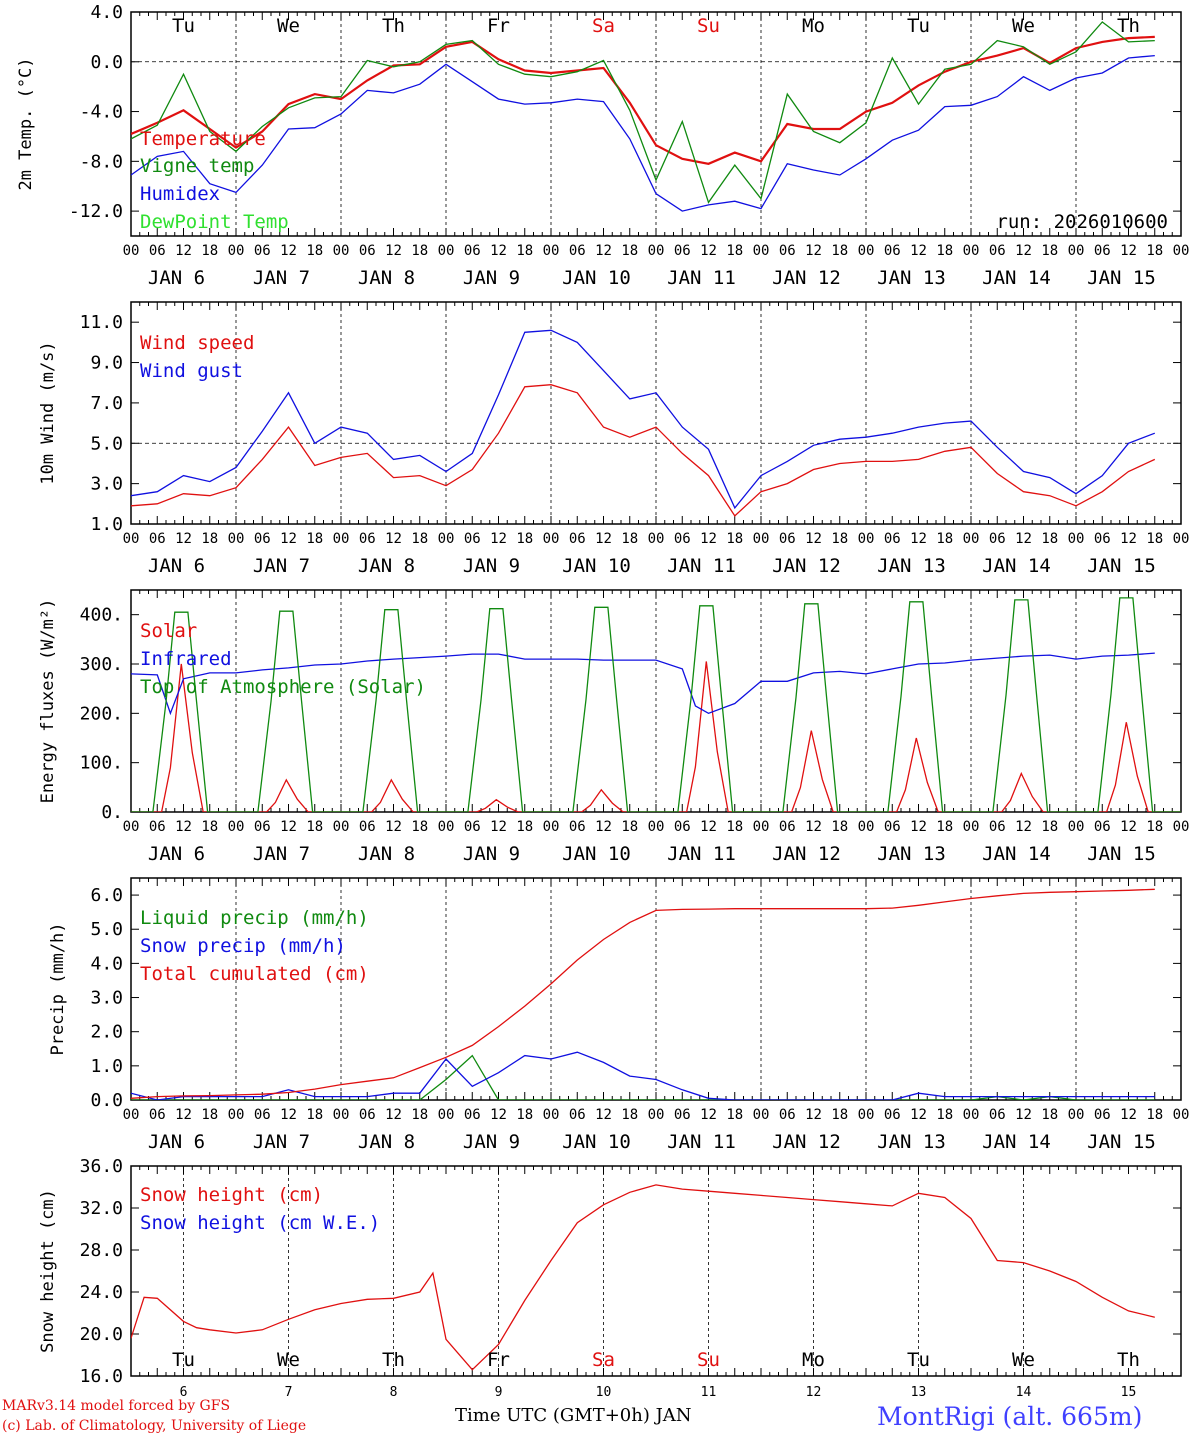 The image size is (1194, 1440). Describe the element at coordinates (289, 1392) in the screenshot. I see `day-number: 7` at that location.